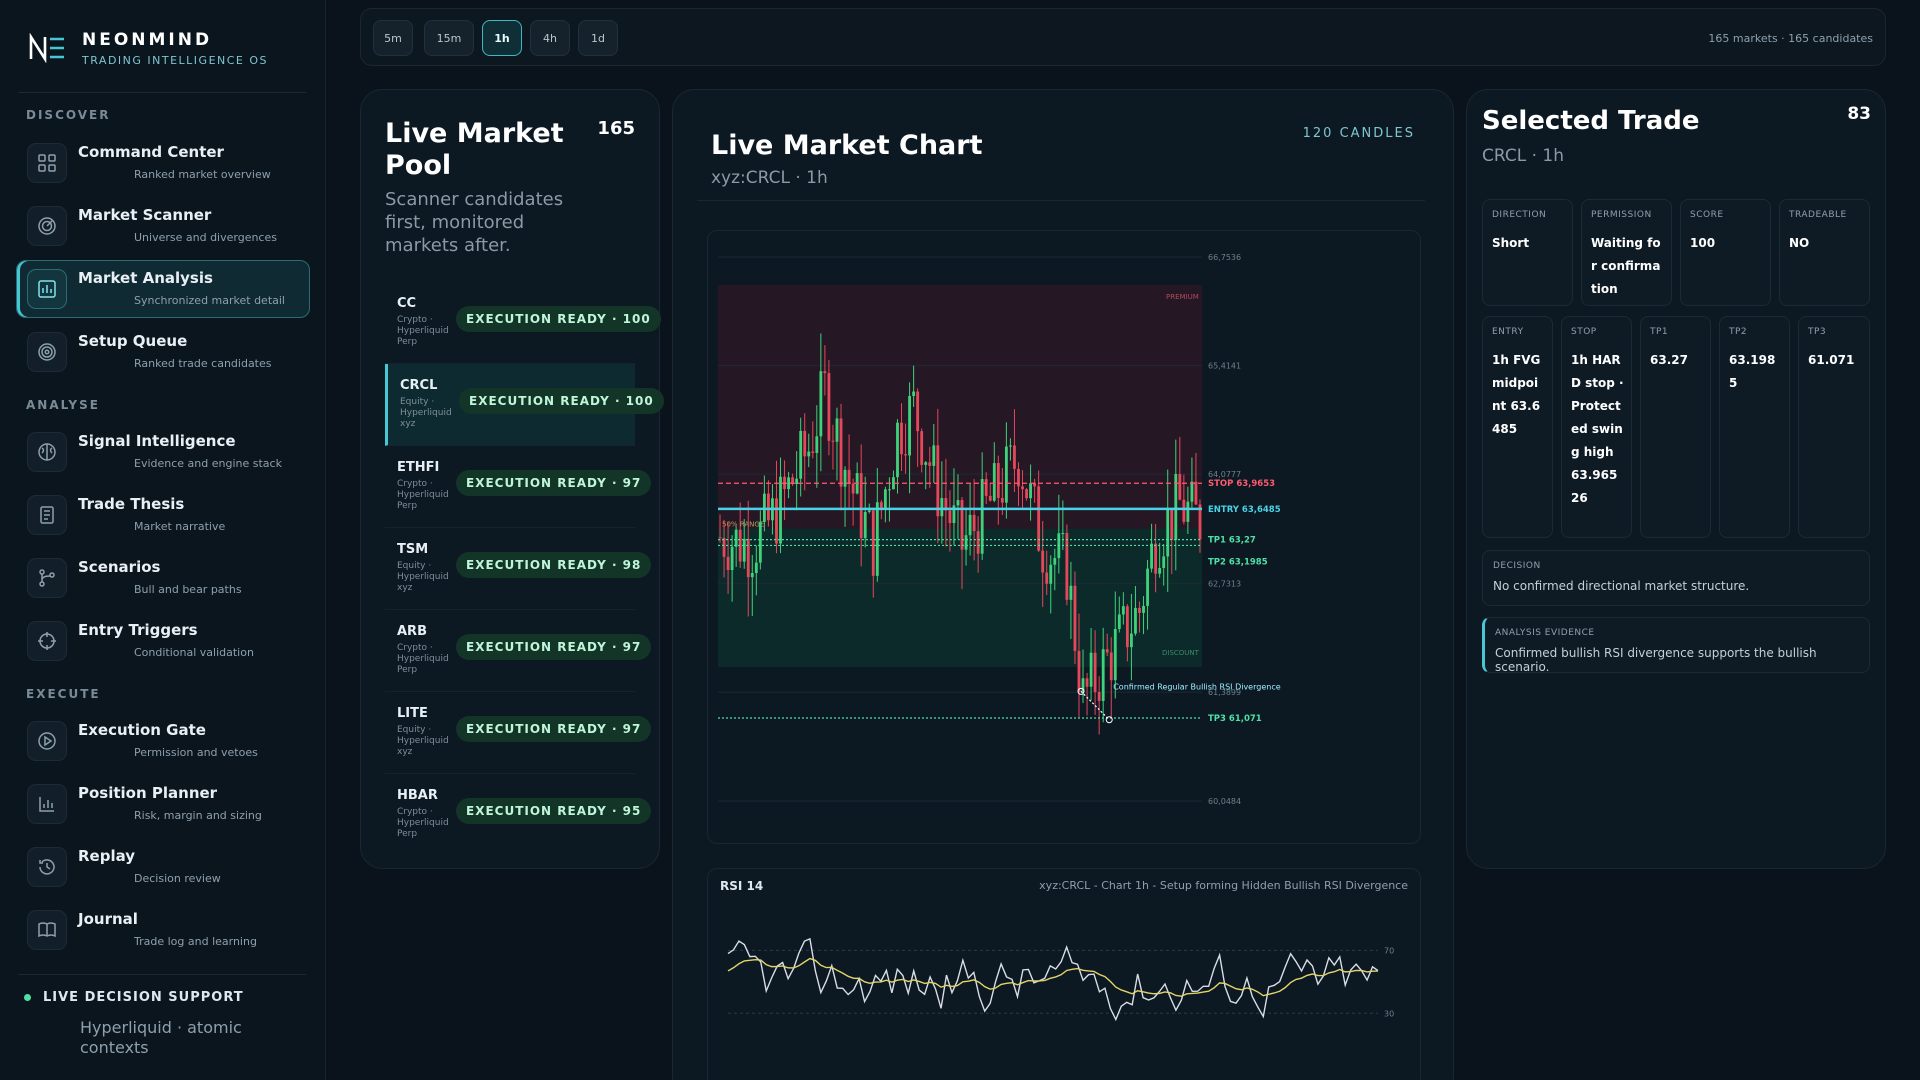  What do you see at coordinates (1752, 371) in the screenshot?
I see `level-value: 63.1985` at bounding box center [1752, 371].